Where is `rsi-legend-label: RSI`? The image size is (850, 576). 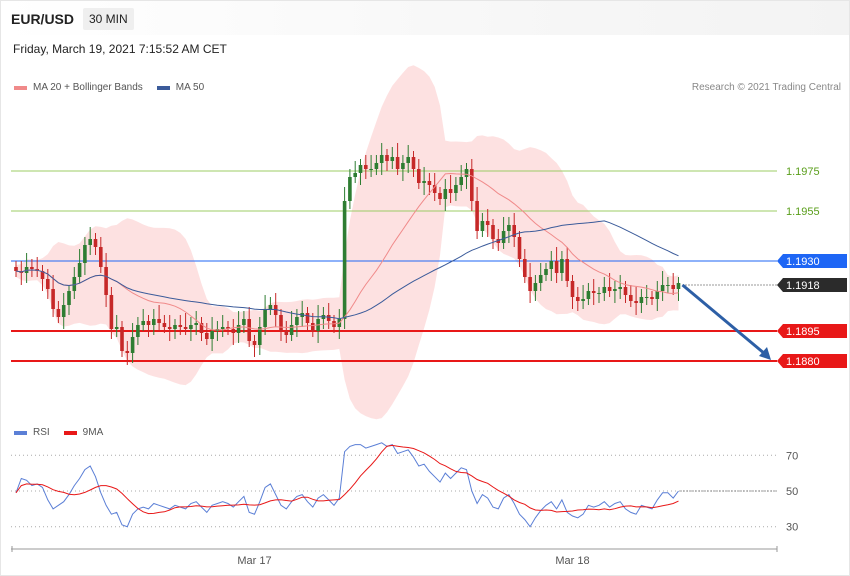
rsi-legend-label: RSI is located at coordinates (41, 432).